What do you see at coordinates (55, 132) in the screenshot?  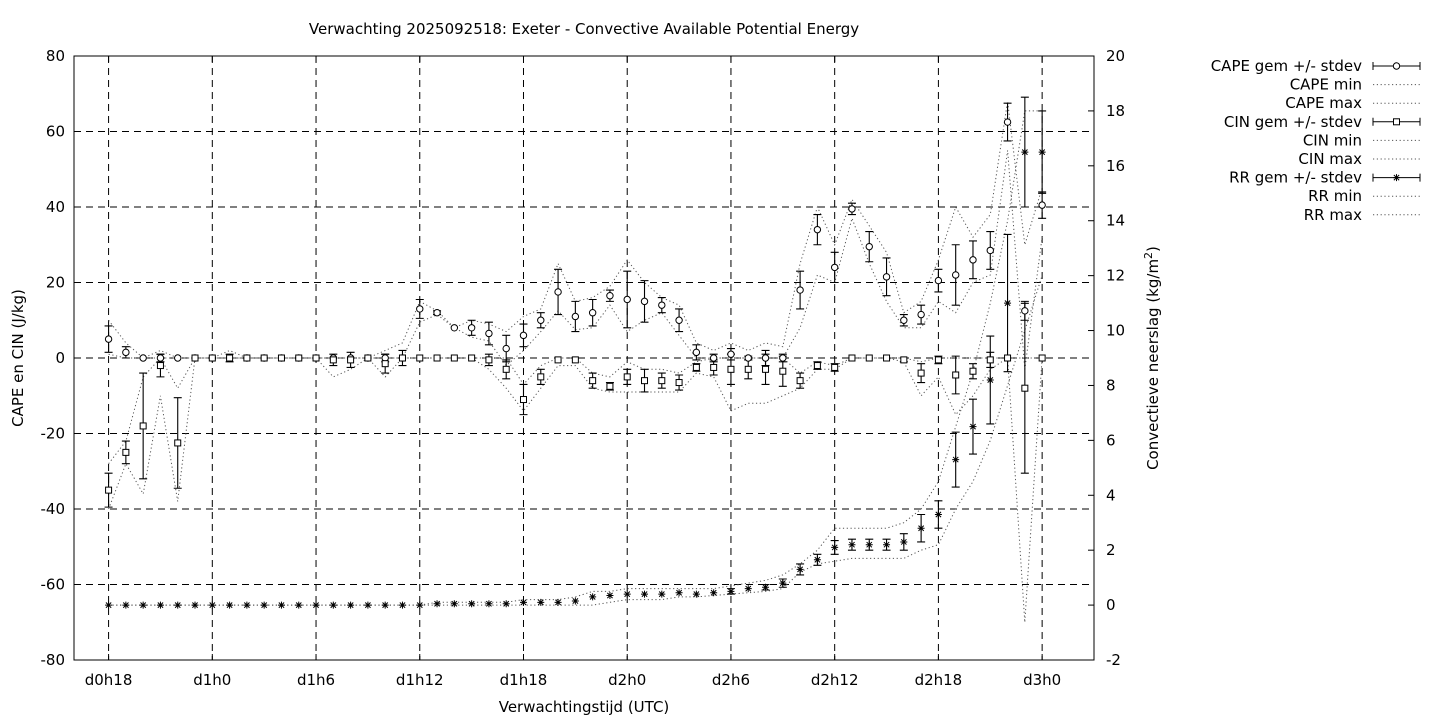 I see `y-tick-label: 60` at bounding box center [55, 132].